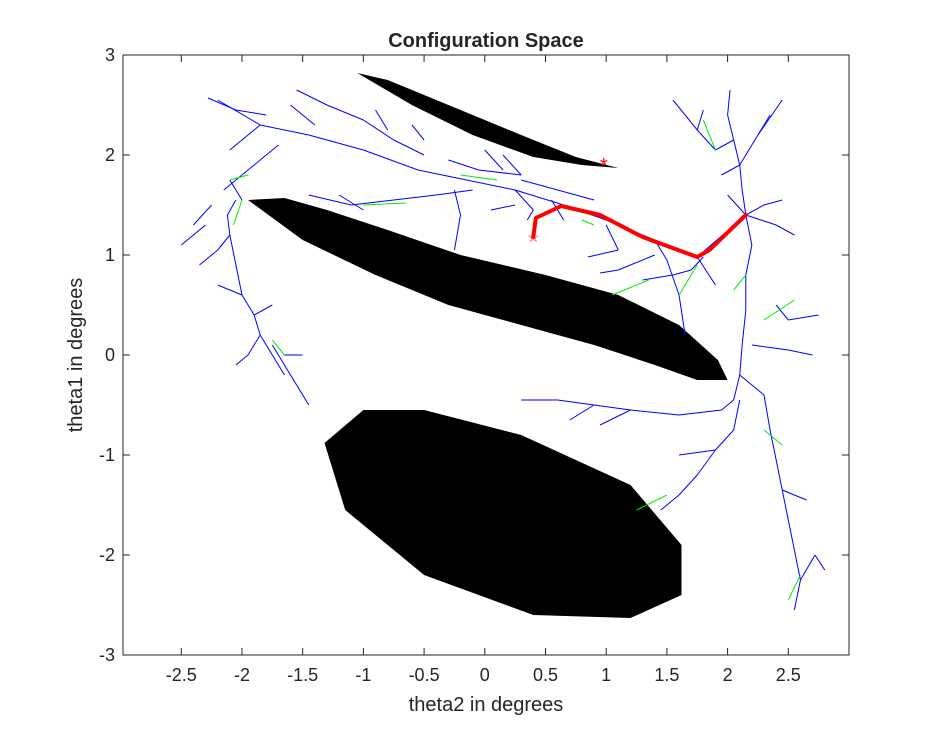  I want to click on path-layer, so click(639, 231).